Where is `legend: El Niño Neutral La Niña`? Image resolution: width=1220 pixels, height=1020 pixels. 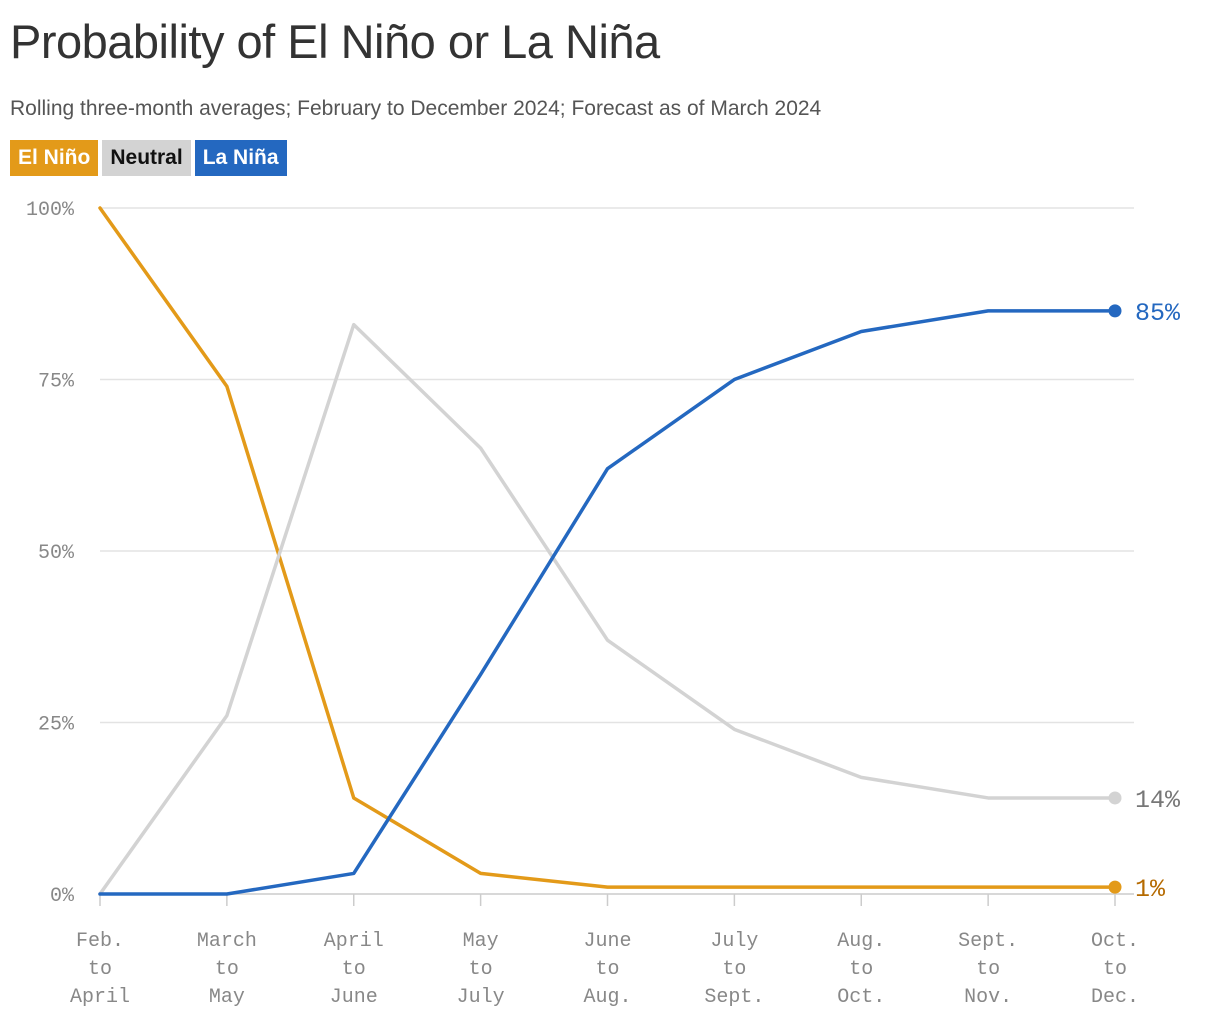
legend: El Niño Neutral La Niña is located at coordinates (148, 158).